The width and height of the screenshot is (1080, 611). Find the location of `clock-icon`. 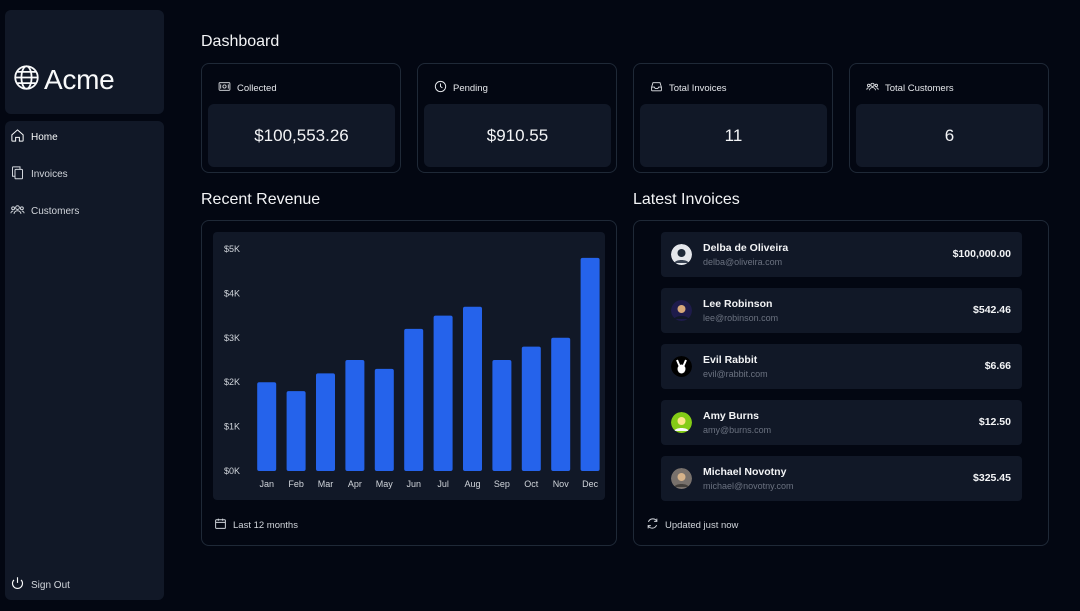

clock-icon is located at coordinates (440, 88).